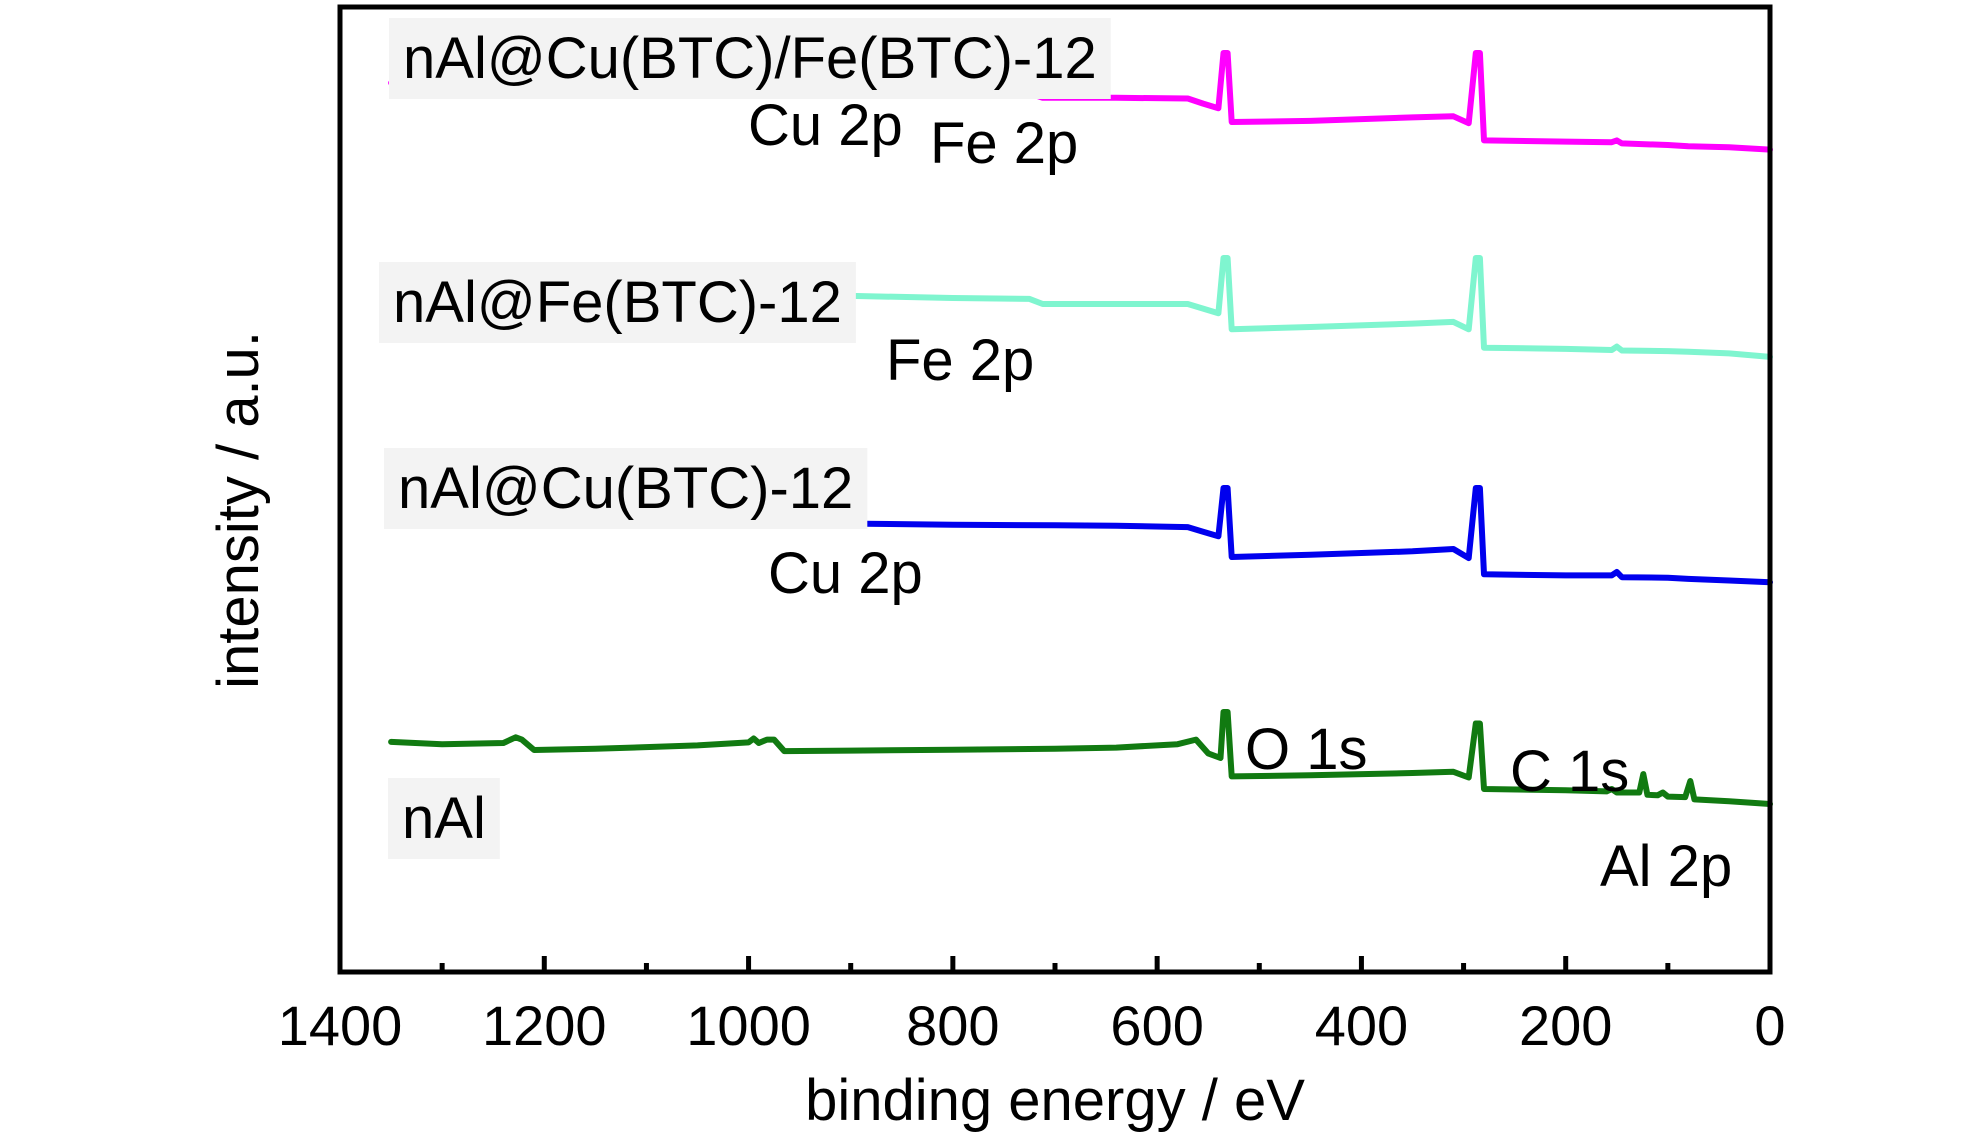  What do you see at coordinates (1565, 1025) in the screenshot?
I see `x-tick-label-200: 200` at bounding box center [1565, 1025].